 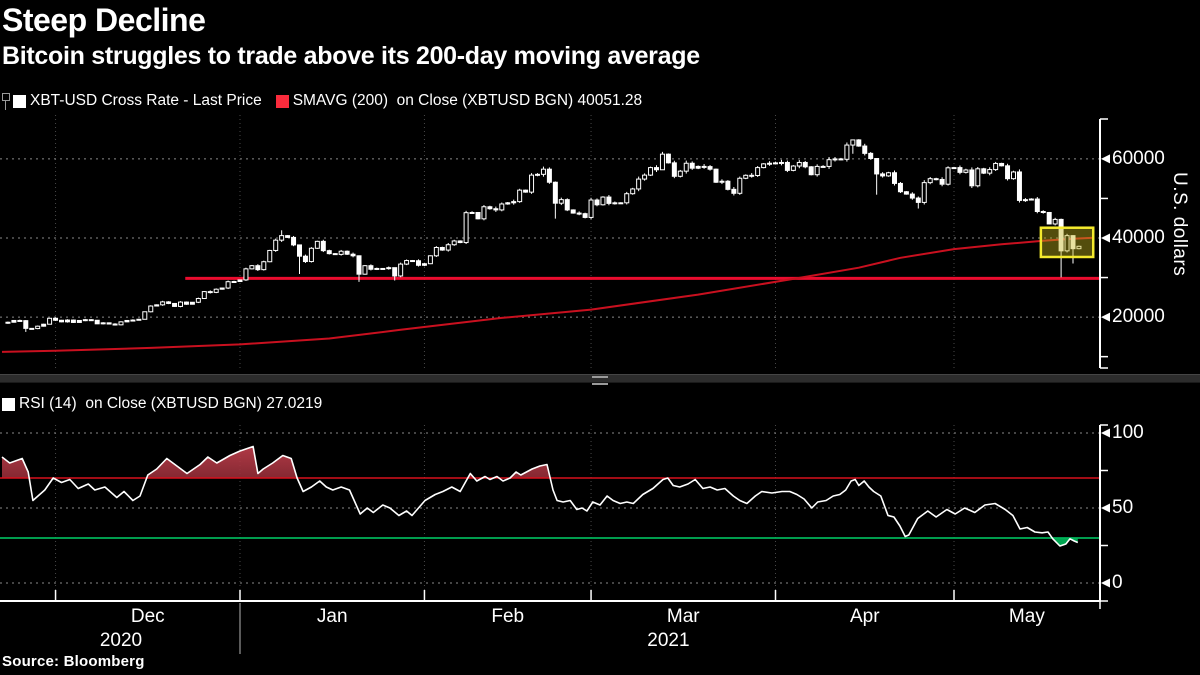 What do you see at coordinates (668, 640) in the screenshot?
I see `year-label-2021: 2021` at bounding box center [668, 640].